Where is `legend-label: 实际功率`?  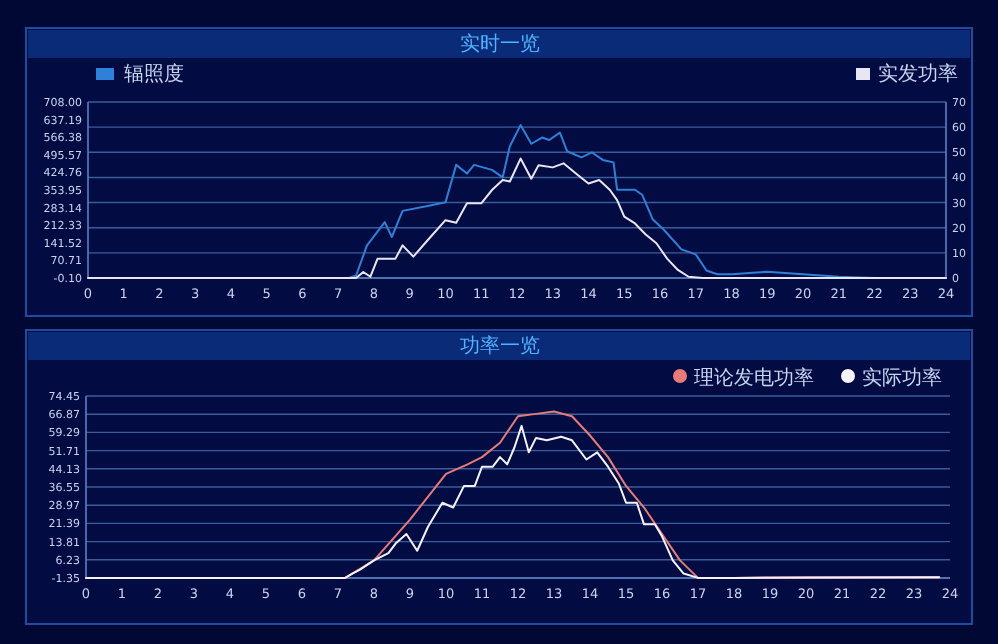
legend-label: 实际功率 is located at coordinates (902, 378).